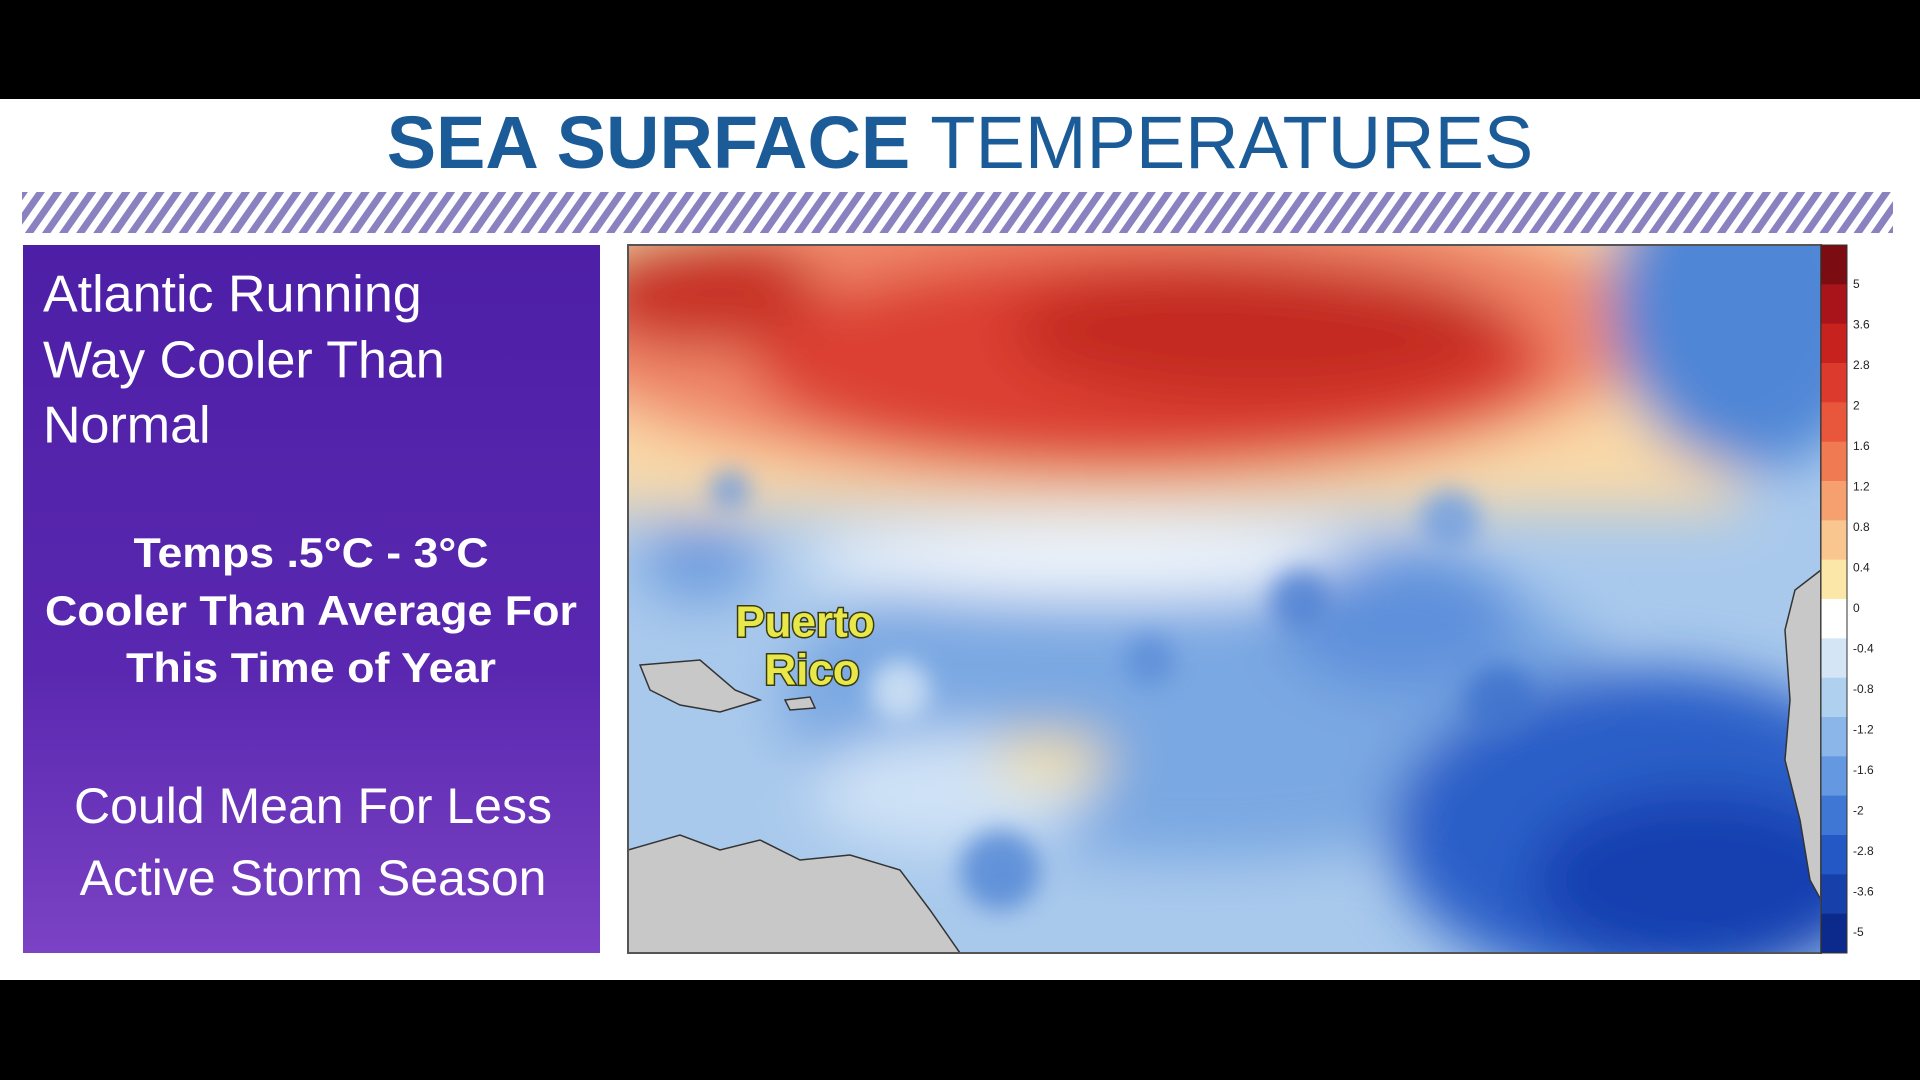  I want to click on colorbar-tick-label: 5, so click(1856, 284).